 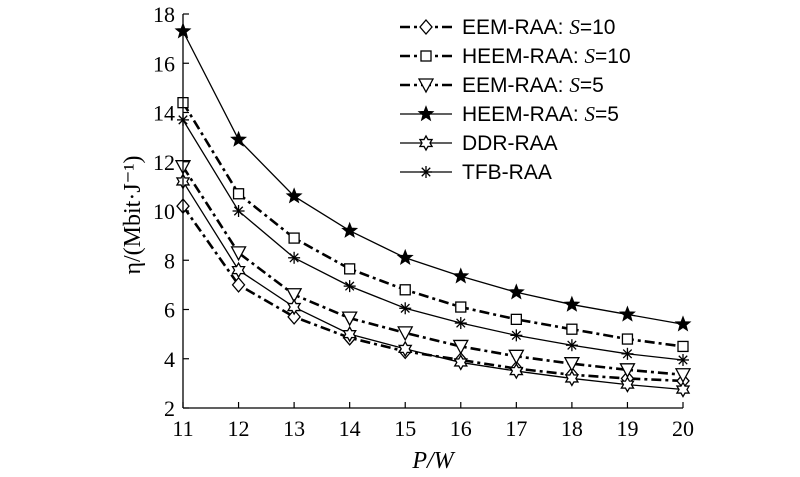 I want to click on legend-label: HEEM-RAA: S=5, so click(x=540, y=114).